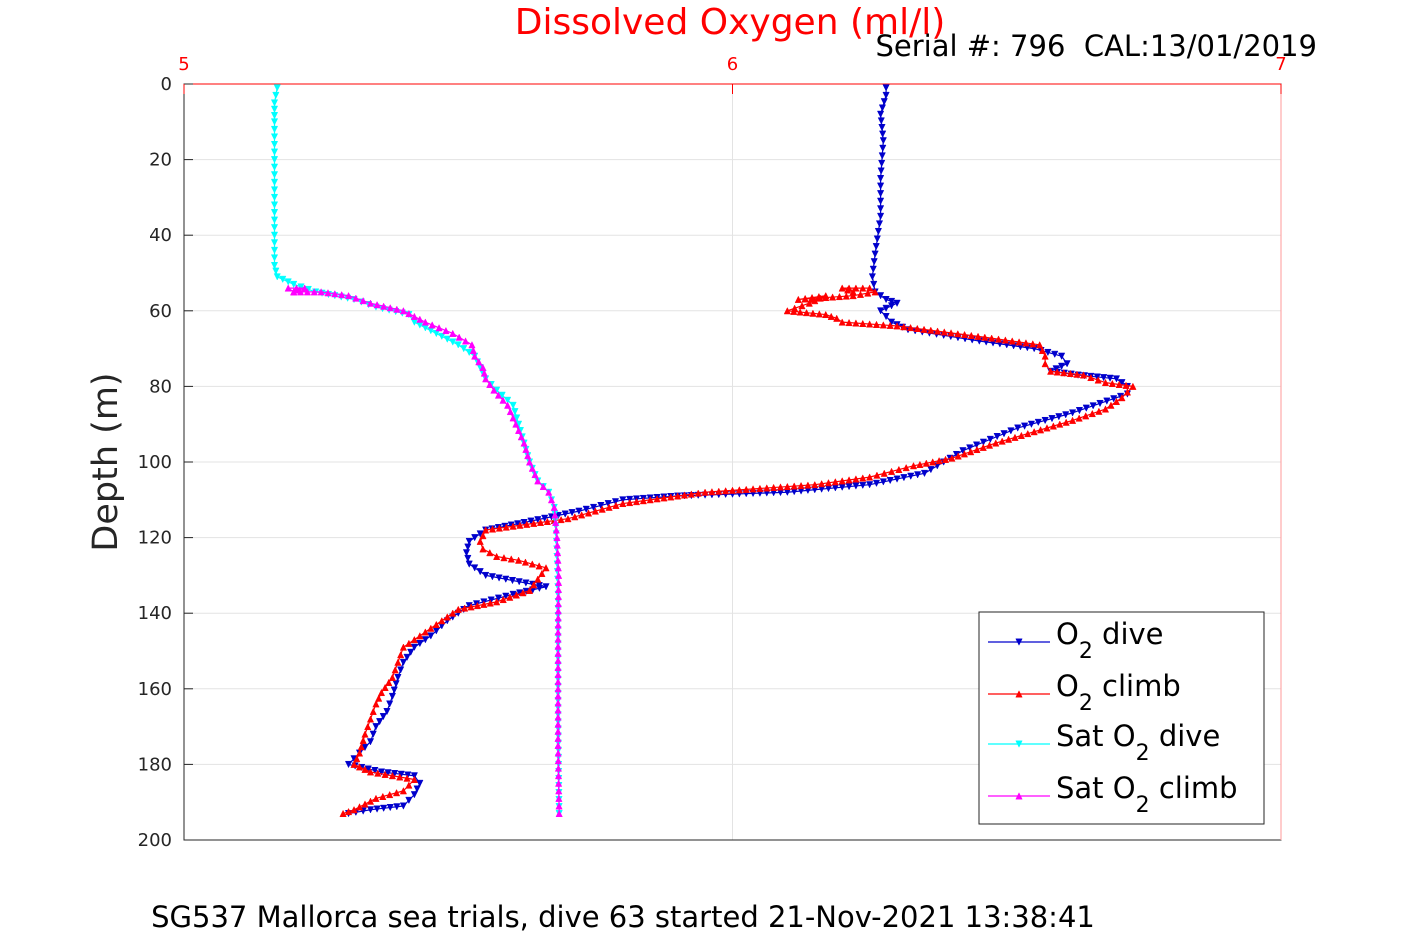 Image resolution: width=1417 pixels, height=945 pixels. What do you see at coordinates (155, 538) in the screenshot?
I see `y-tick-label: 120` at bounding box center [155, 538].